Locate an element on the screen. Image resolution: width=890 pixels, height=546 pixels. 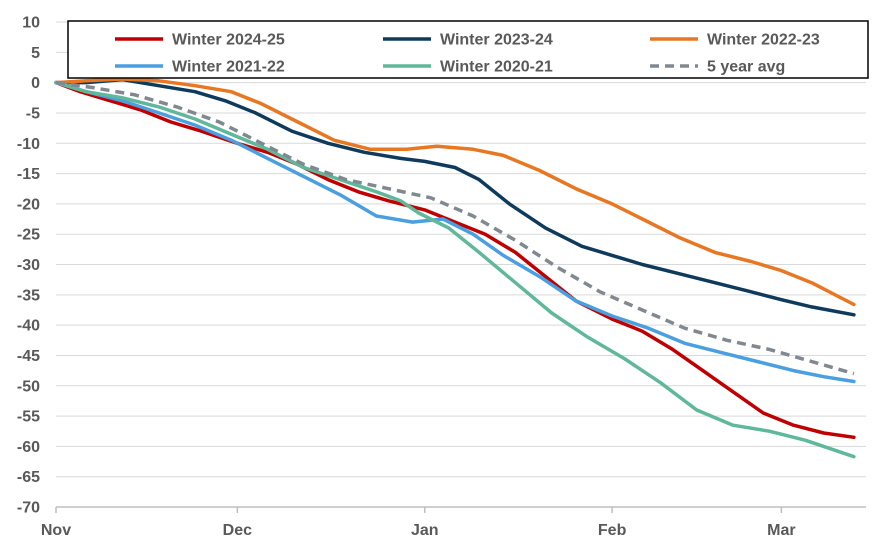
y-tick-label: -10 is located at coordinates (28, 144).